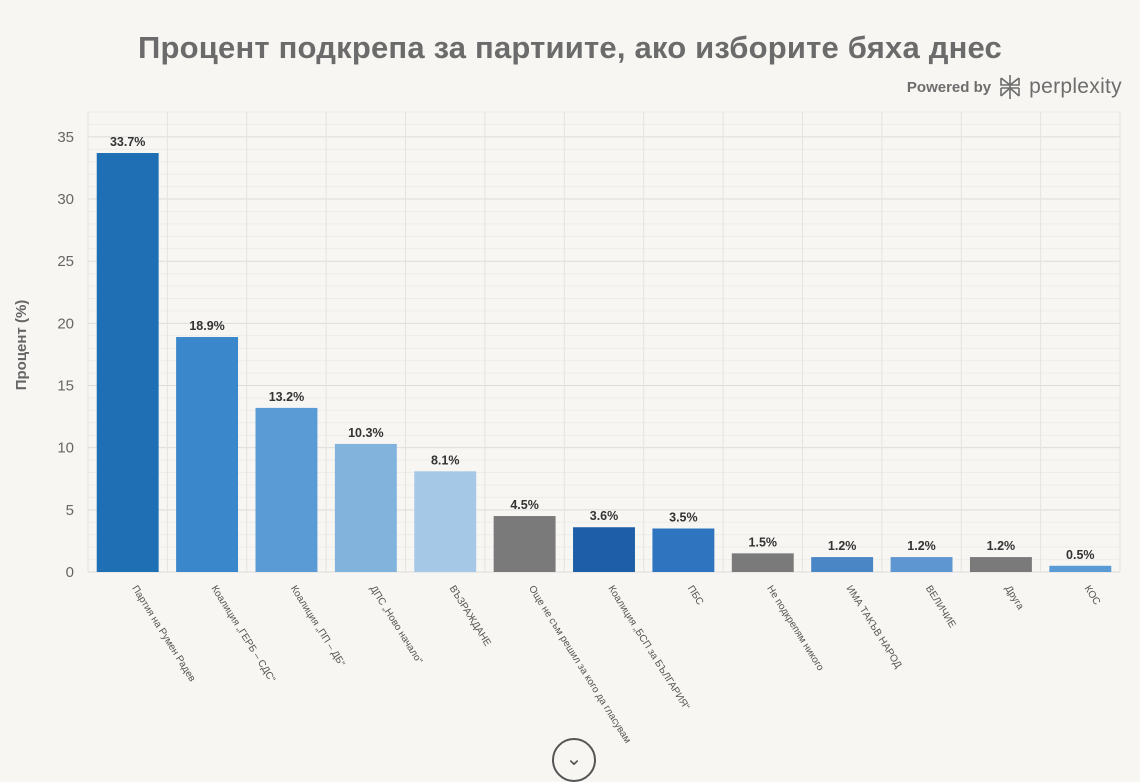 The image size is (1140, 782). What do you see at coordinates (1075, 86) in the screenshot?
I see `perplexity-brand: perplexity` at bounding box center [1075, 86].